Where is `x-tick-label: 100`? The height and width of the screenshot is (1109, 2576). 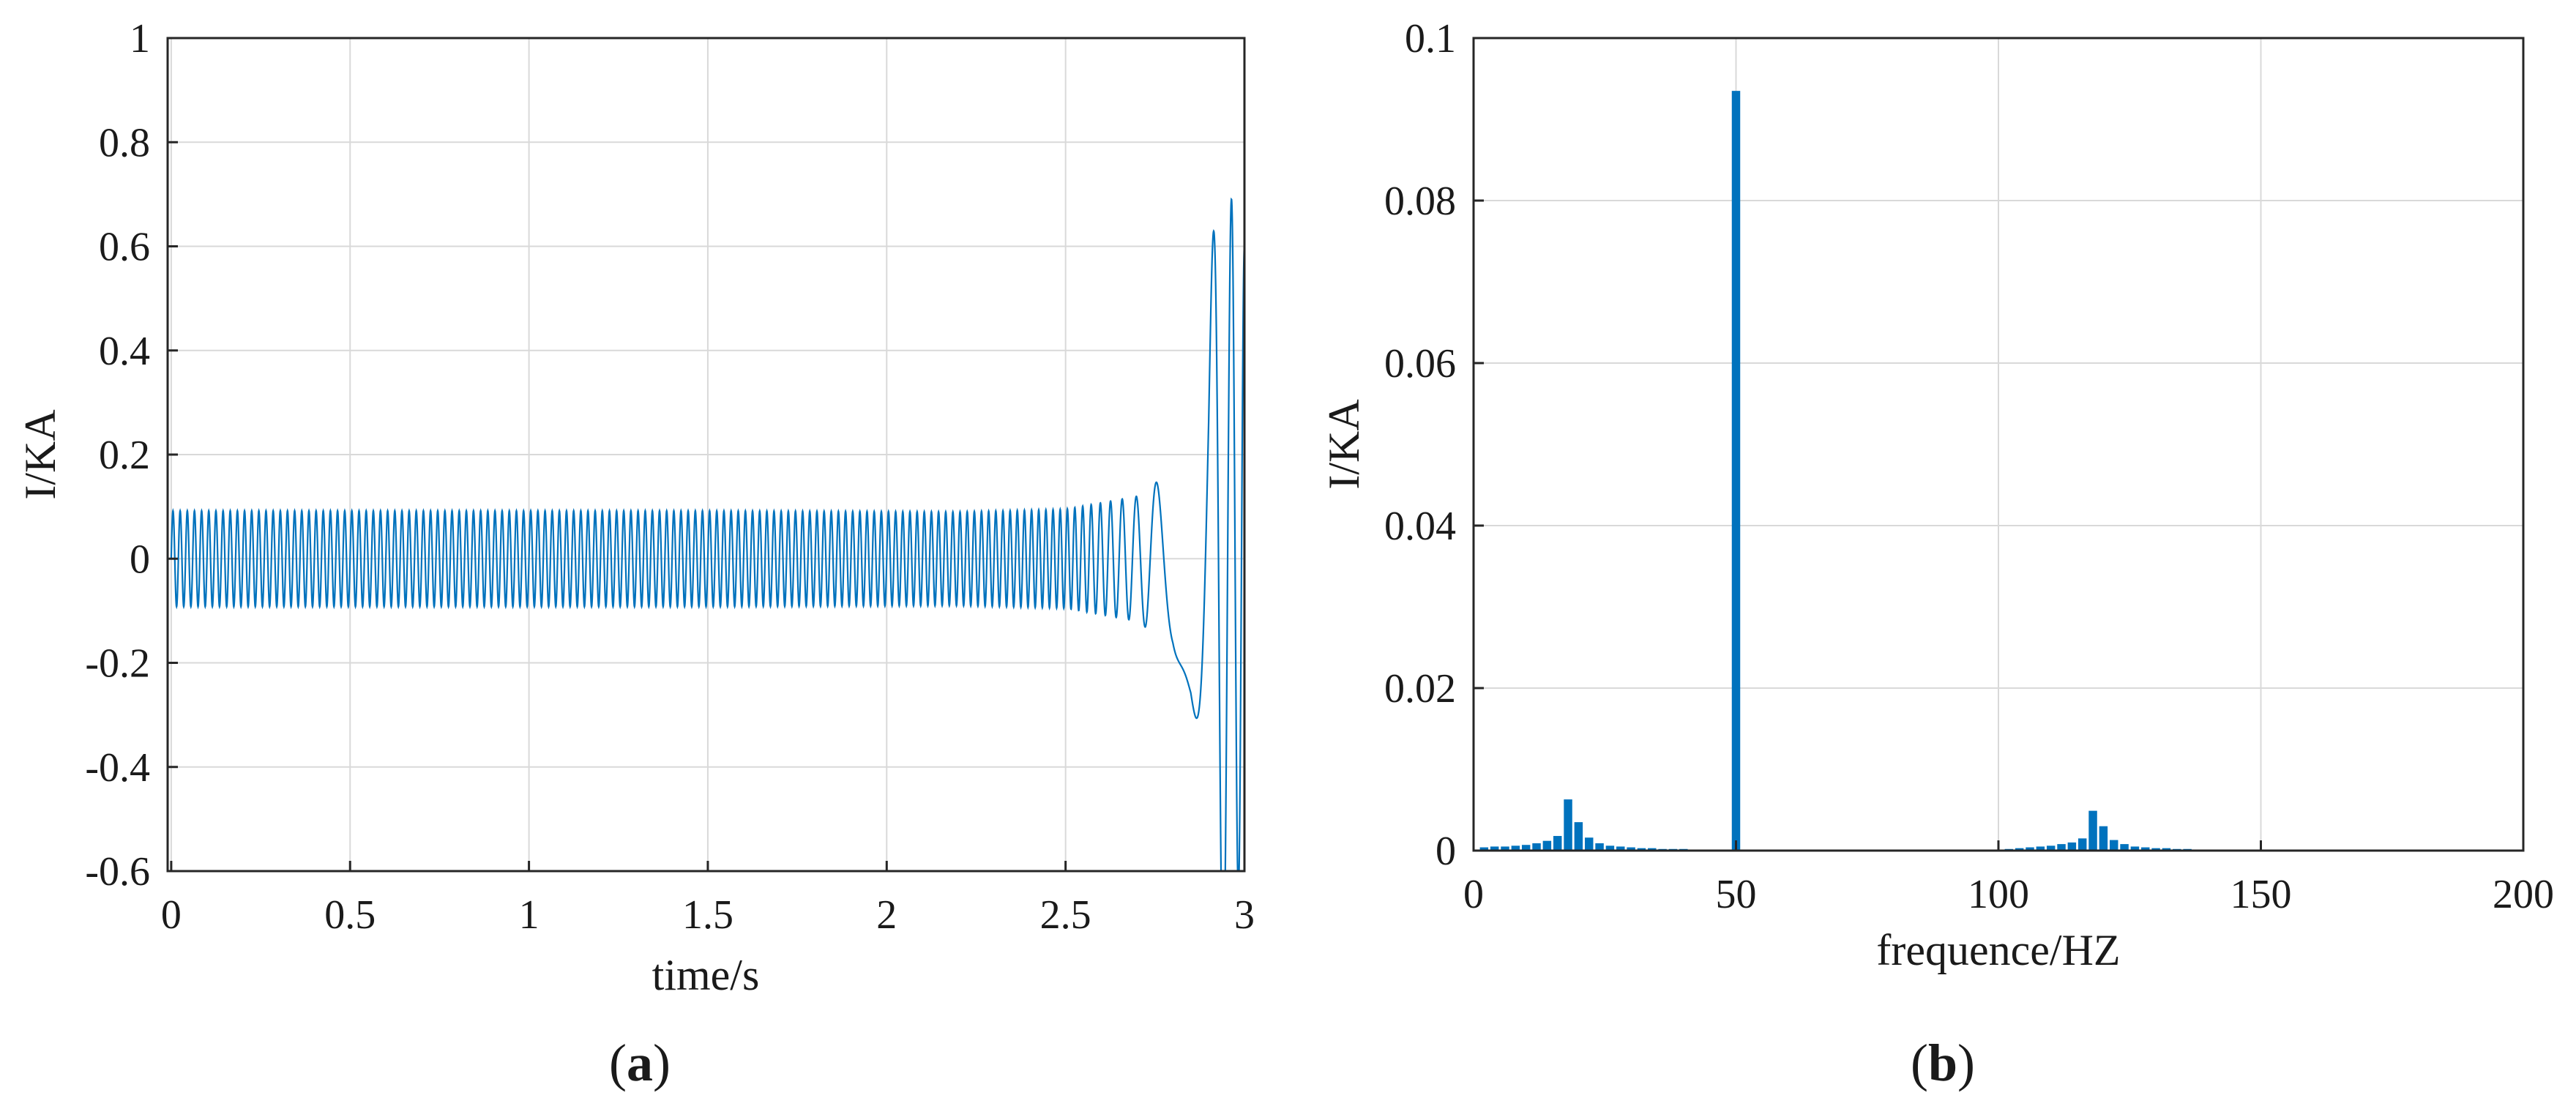
x-tick-label: 100 is located at coordinates (1998, 894).